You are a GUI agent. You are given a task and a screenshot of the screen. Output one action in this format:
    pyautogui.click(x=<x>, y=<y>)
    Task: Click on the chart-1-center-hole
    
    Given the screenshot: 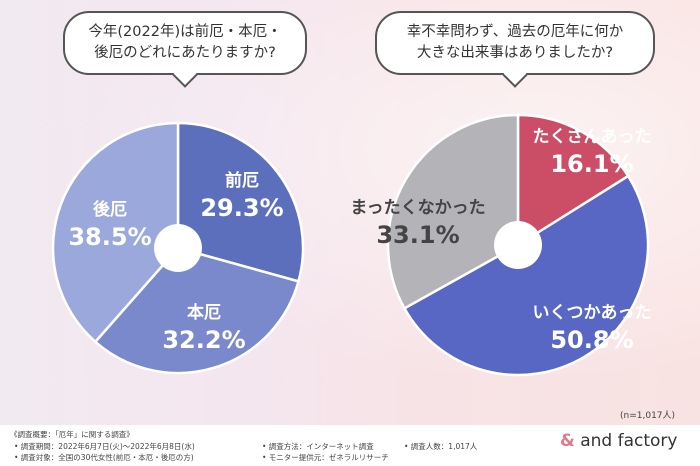 What is the action you would take?
    pyautogui.click(x=178, y=248)
    